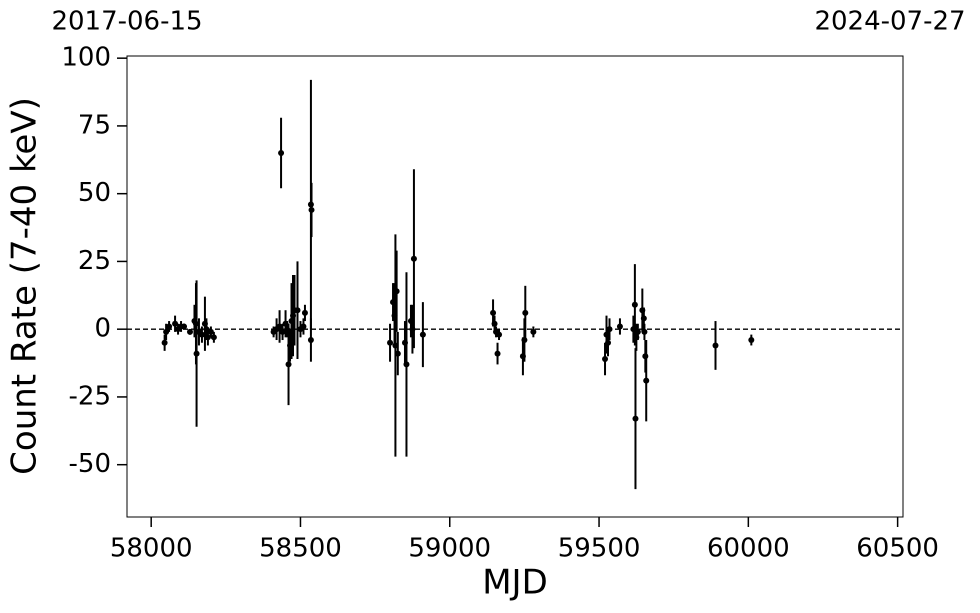 Image resolution: width=980 pixels, height=613 pixels. Describe the element at coordinates (449, 549) in the screenshot. I see `x-tick-label: 59000` at that location.